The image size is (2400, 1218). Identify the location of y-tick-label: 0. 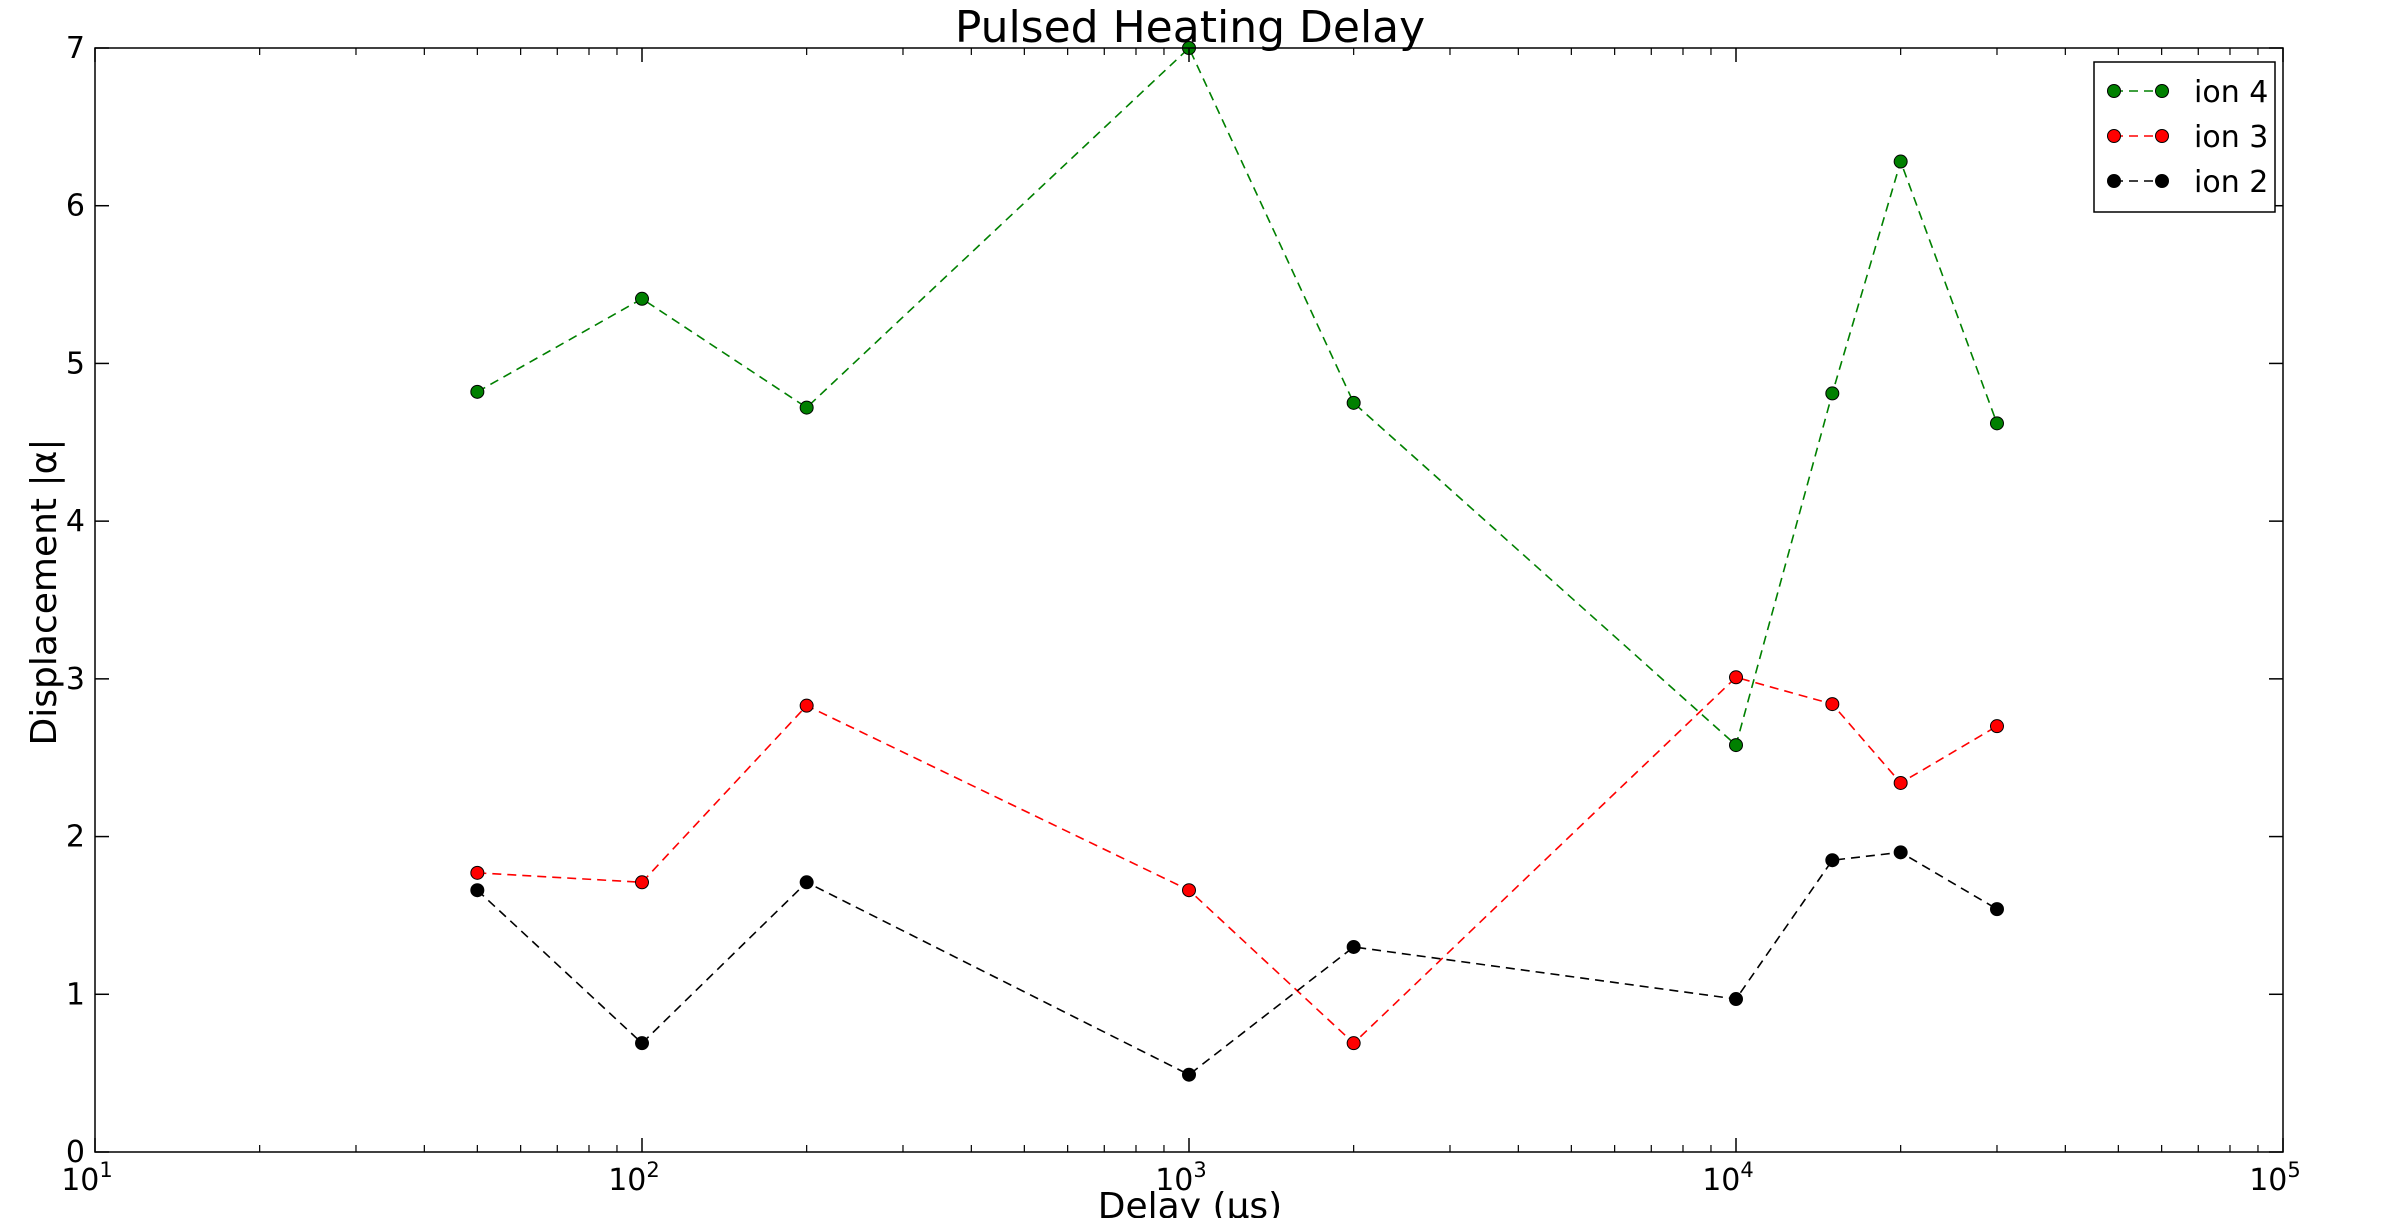
(75, 1152).